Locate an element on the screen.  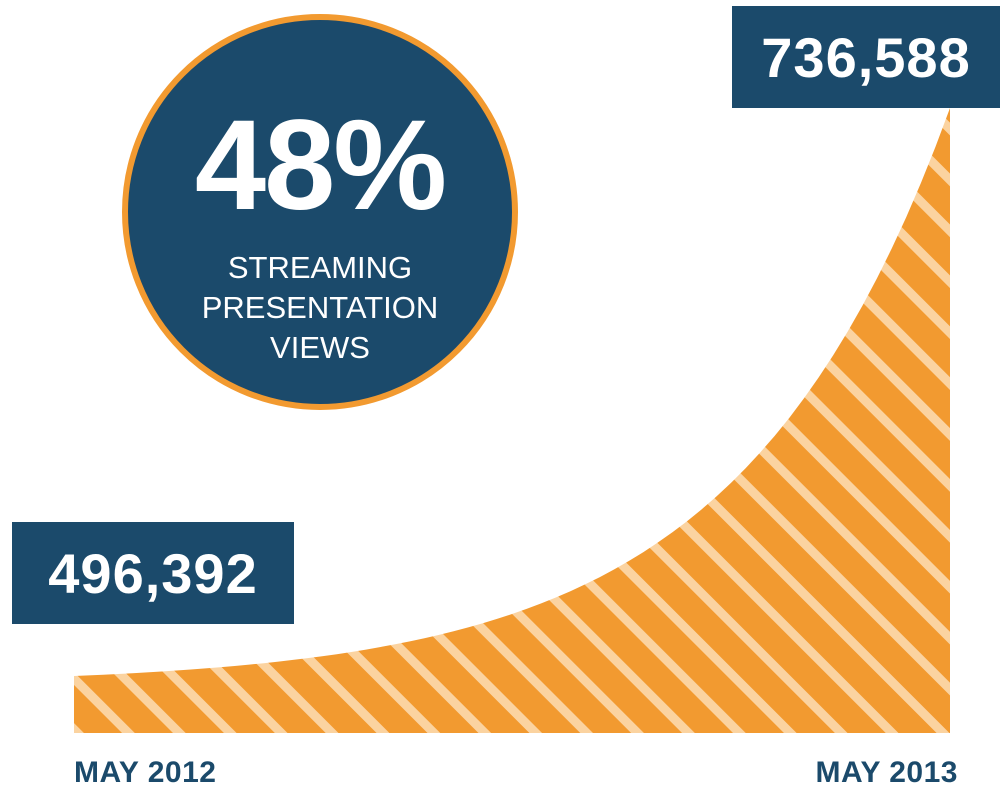
stat-caption-line: STREAMING is located at coordinates (320, 267).